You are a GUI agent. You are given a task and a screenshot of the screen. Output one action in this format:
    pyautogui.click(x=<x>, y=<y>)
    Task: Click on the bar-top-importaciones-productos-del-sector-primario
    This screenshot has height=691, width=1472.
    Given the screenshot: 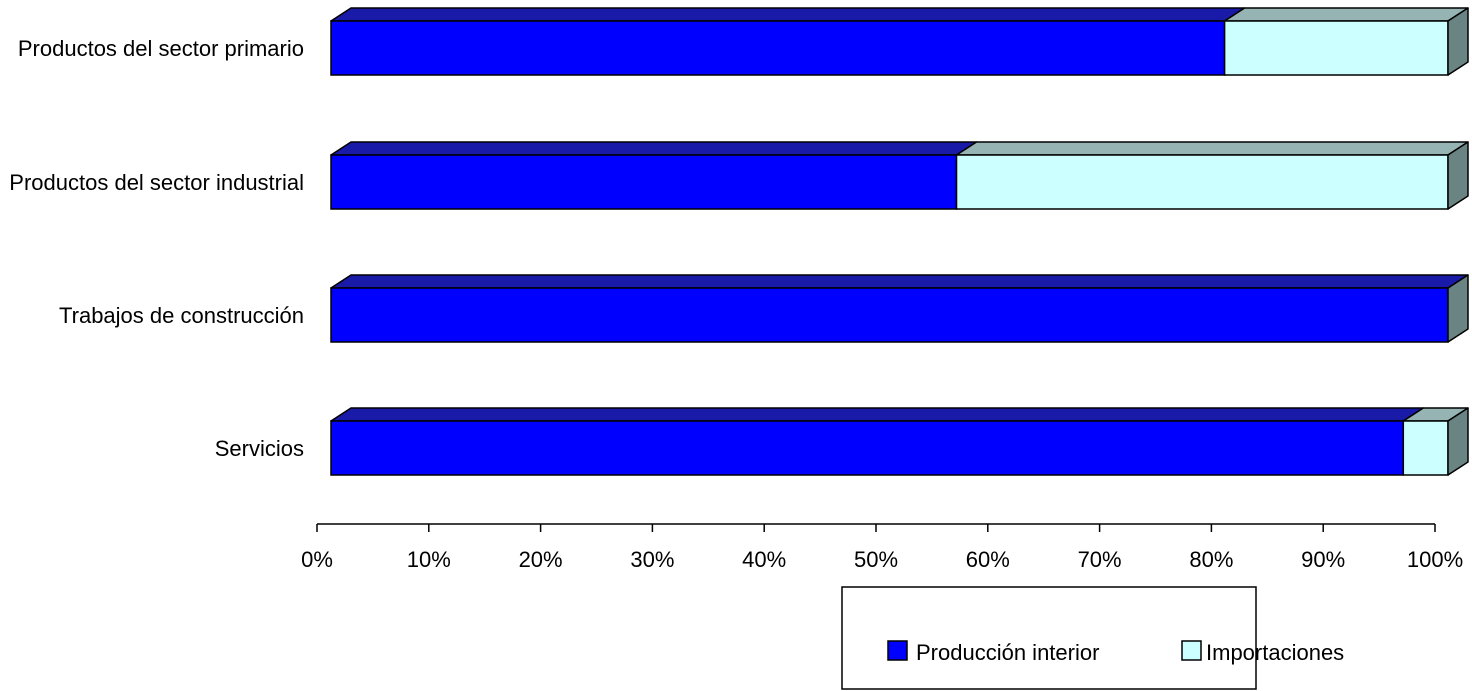 What is the action you would take?
    pyautogui.click(x=1346, y=14)
    